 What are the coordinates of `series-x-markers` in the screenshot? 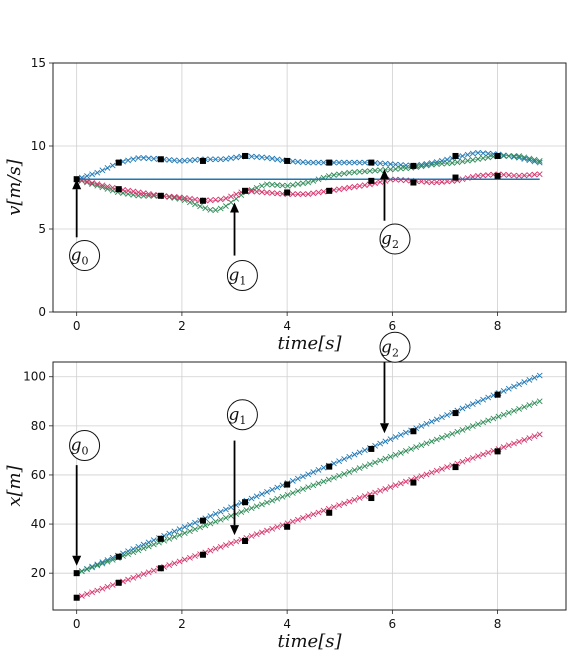 It's located at (308, 187).